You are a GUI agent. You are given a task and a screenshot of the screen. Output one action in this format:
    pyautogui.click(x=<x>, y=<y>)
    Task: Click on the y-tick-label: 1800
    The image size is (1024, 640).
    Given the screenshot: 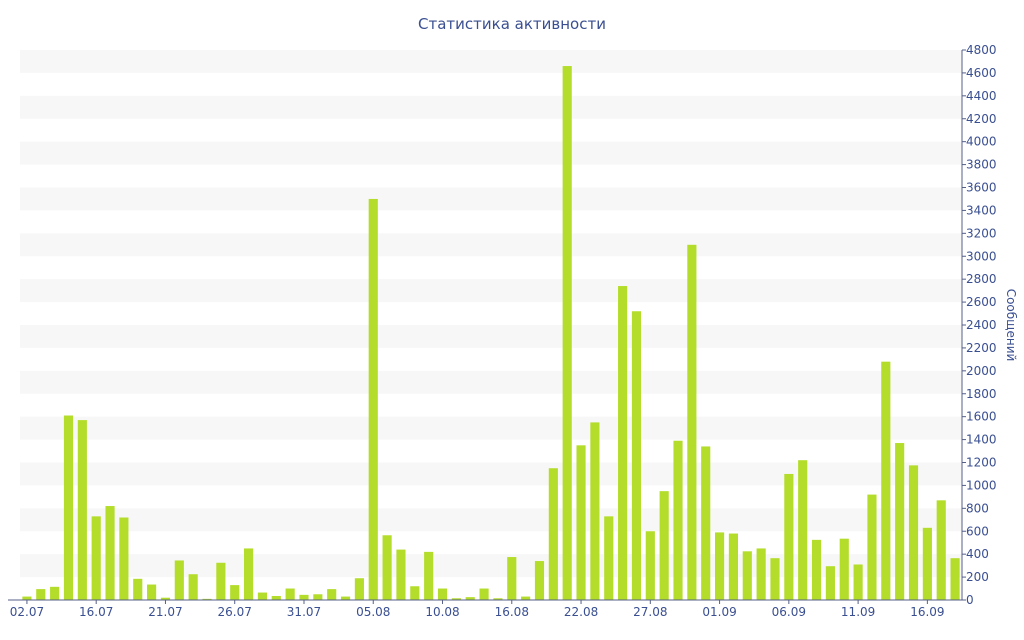 What is the action you would take?
    pyautogui.click(x=981, y=394)
    